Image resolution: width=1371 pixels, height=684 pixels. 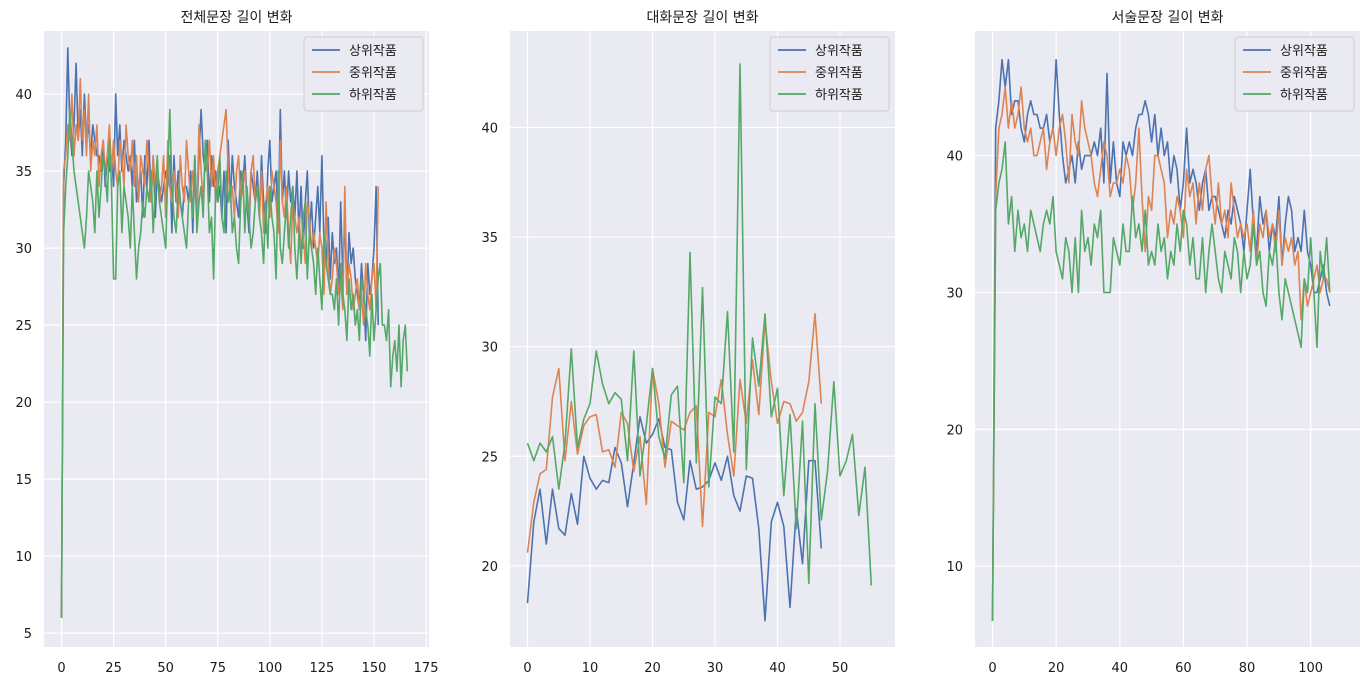 What do you see at coordinates (322, 668) in the screenshot?
I see `x-tick-label: 125` at bounding box center [322, 668].